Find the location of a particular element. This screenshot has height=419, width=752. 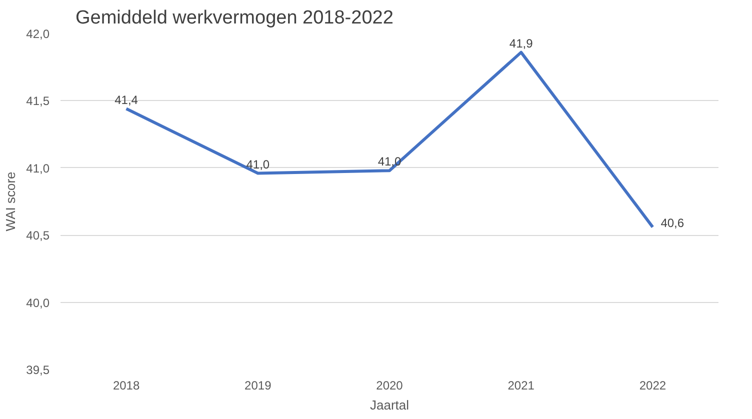

y-tick-label: 41,0 is located at coordinates (38, 168).